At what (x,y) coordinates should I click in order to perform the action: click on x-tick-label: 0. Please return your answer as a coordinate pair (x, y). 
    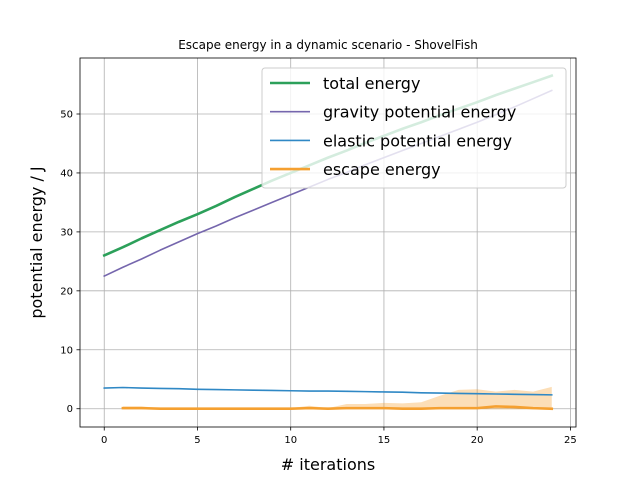
    Looking at the image, I should click on (104, 440).